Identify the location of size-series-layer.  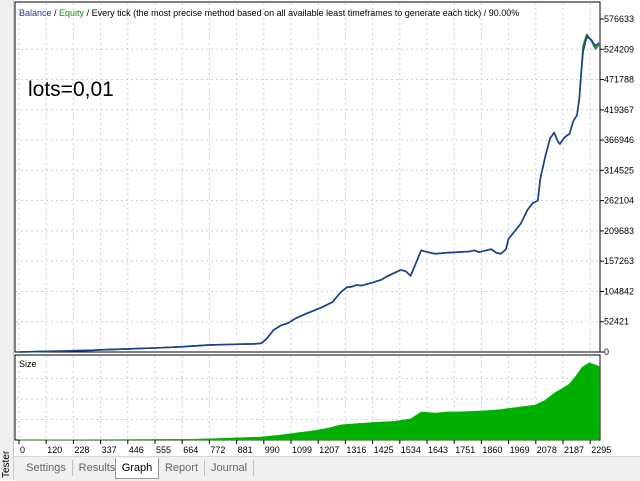
(309, 401).